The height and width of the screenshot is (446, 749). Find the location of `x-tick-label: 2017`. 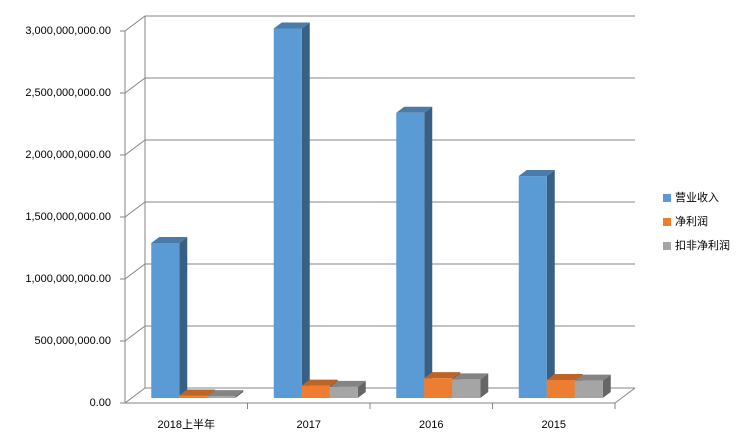

x-tick-label: 2017 is located at coordinates (309, 425).